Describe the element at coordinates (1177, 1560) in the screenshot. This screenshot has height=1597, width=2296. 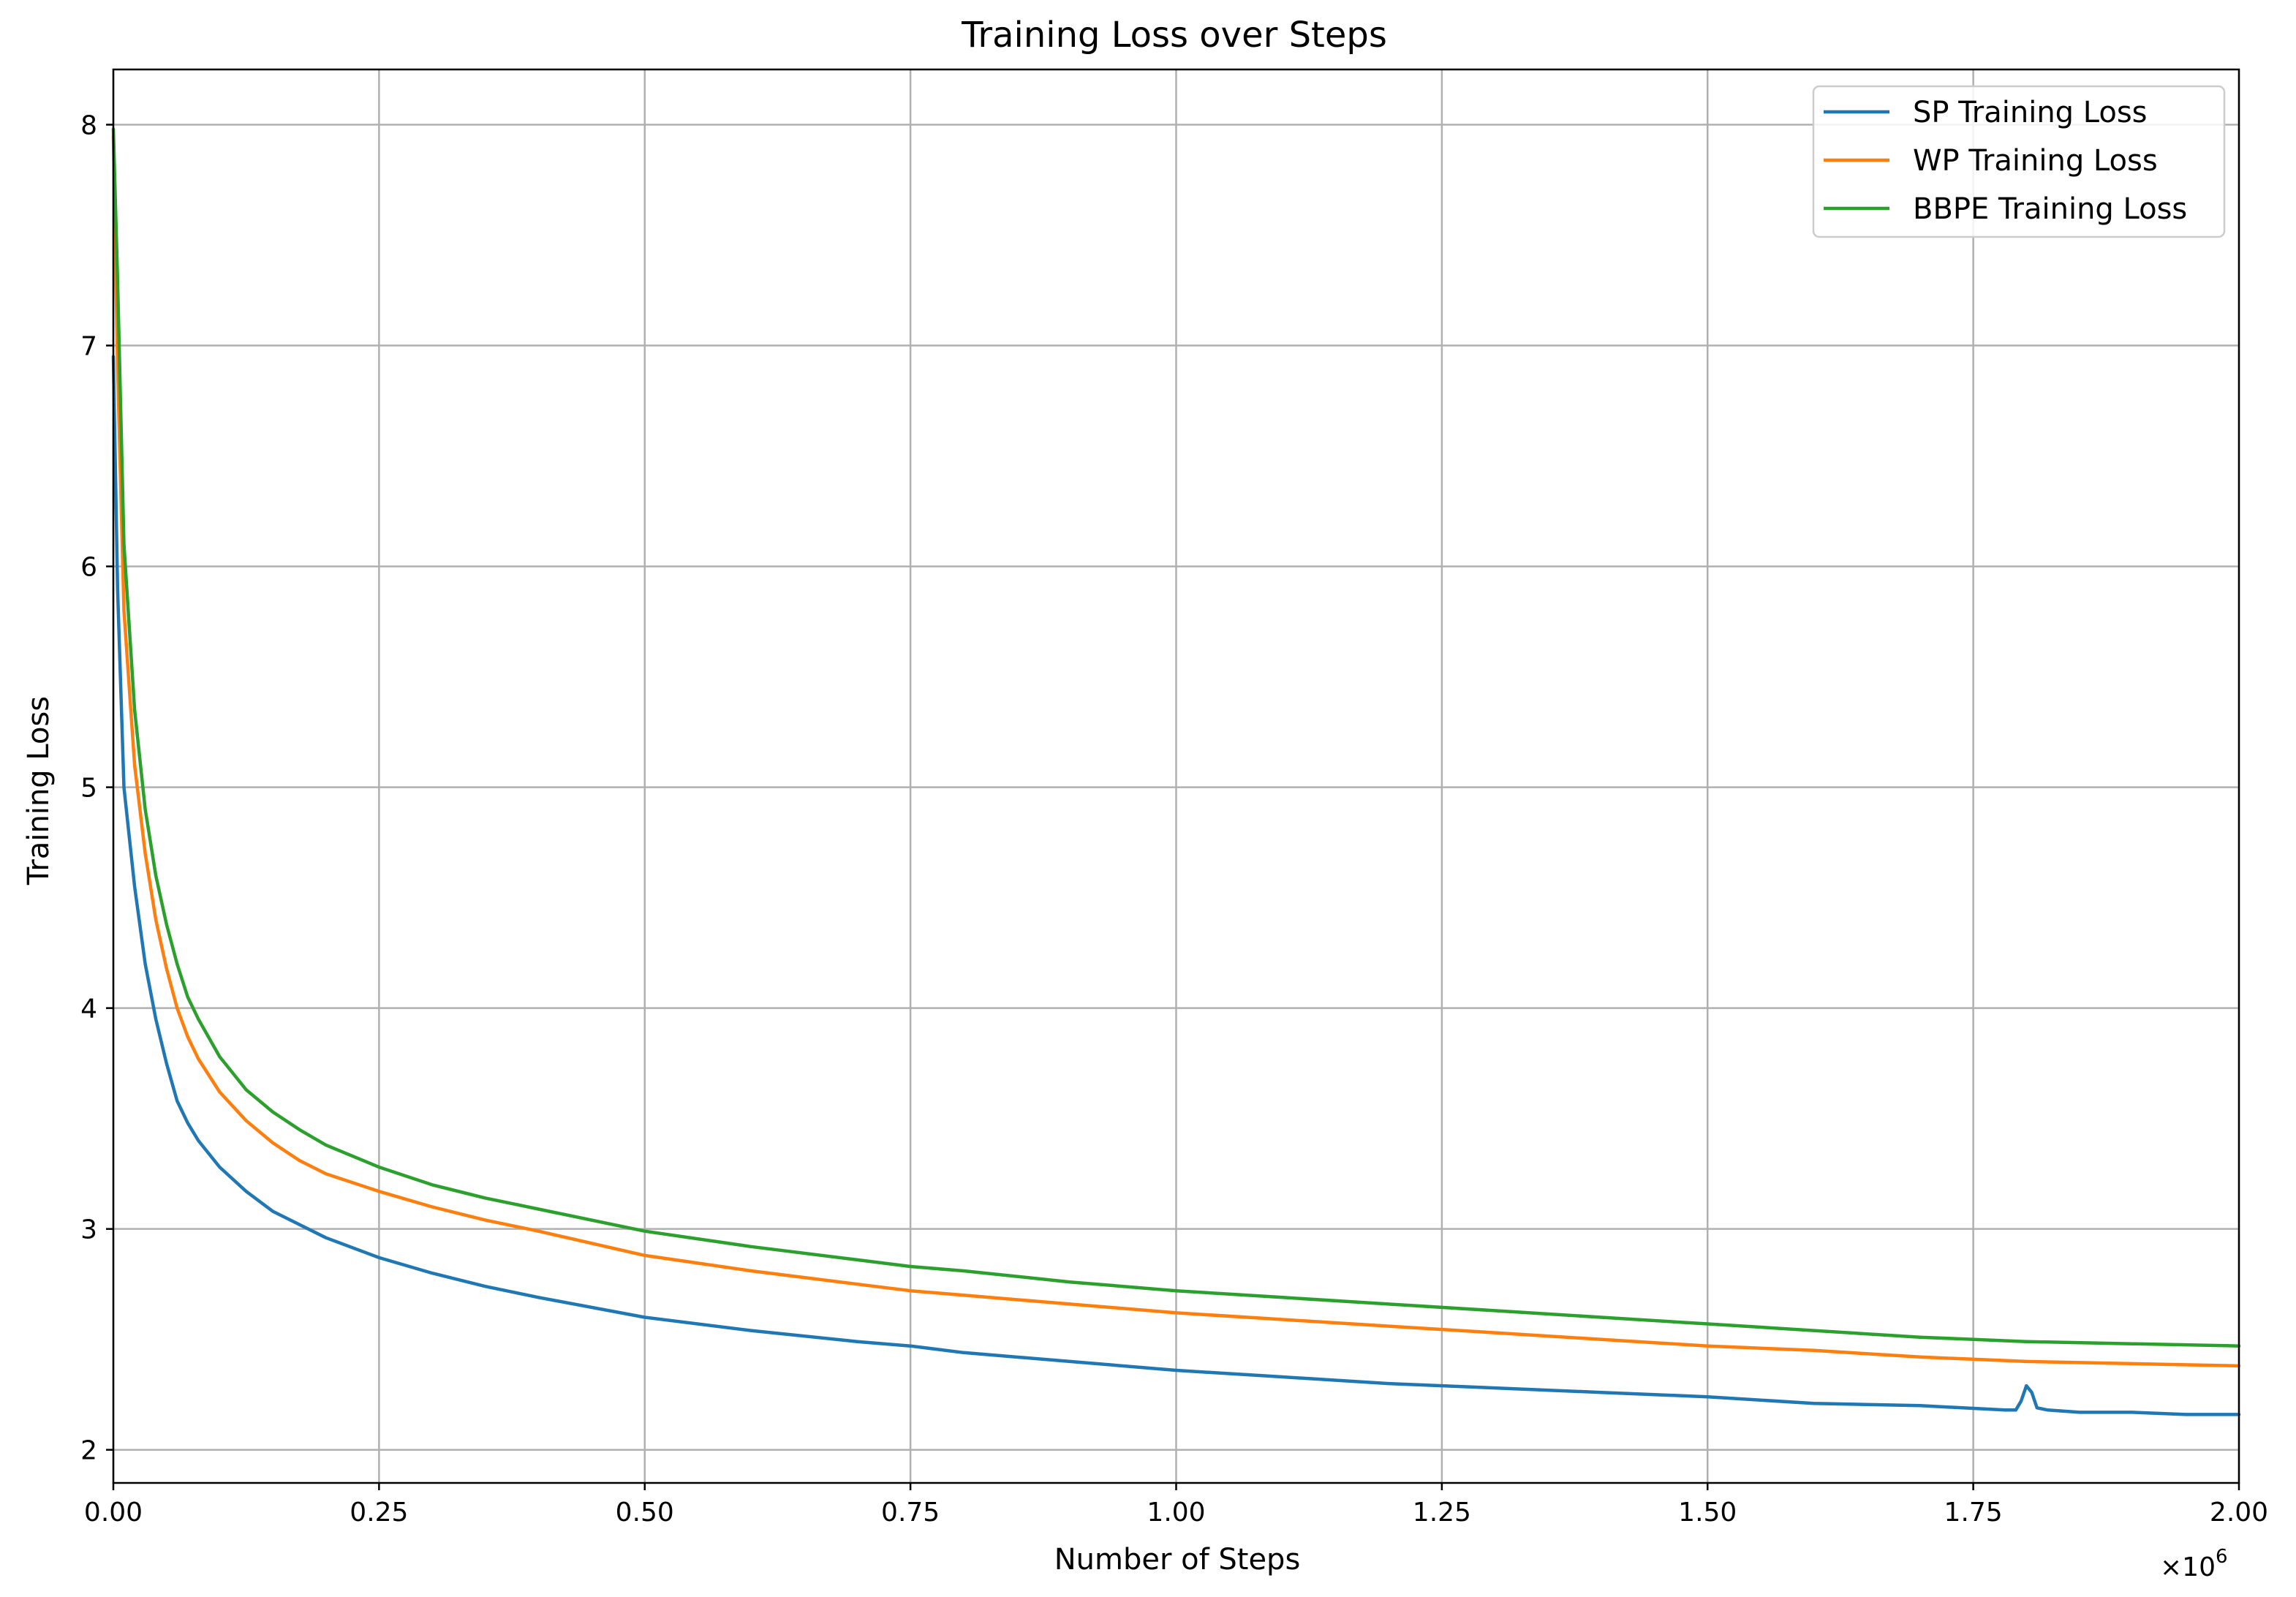
I see `x-axis-label: Number of Steps` at that location.